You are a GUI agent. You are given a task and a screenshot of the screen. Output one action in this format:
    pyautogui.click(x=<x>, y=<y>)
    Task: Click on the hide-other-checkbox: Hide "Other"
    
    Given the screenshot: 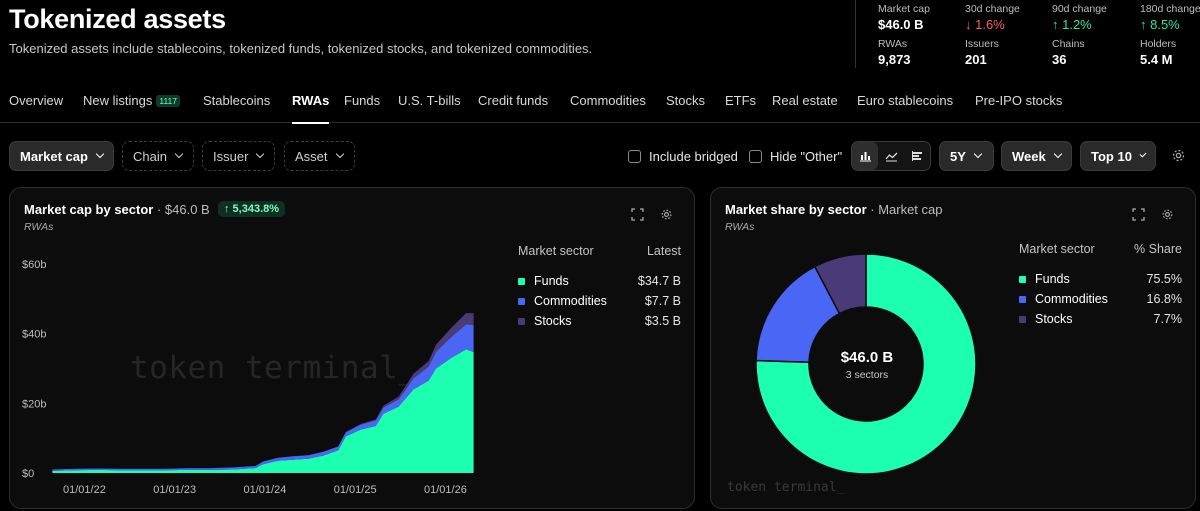 What is the action you would take?
    pyautogui.click(x=795, y=156)
    